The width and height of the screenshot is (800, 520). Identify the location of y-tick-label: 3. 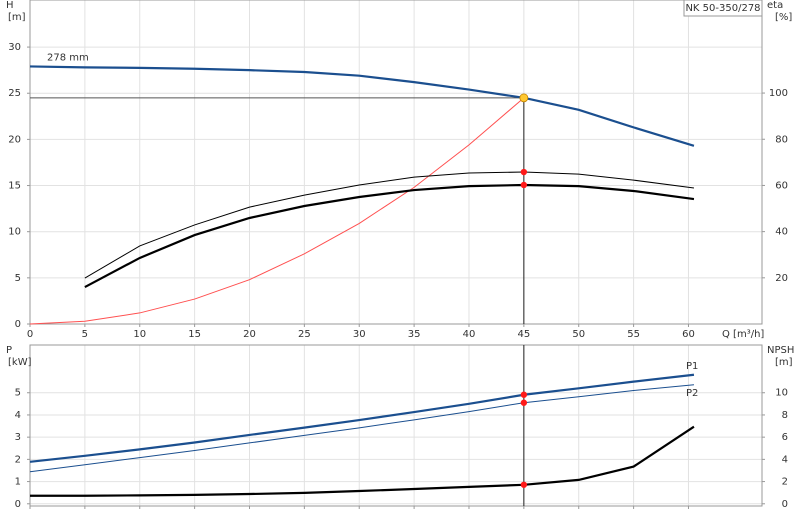
(18, 437).